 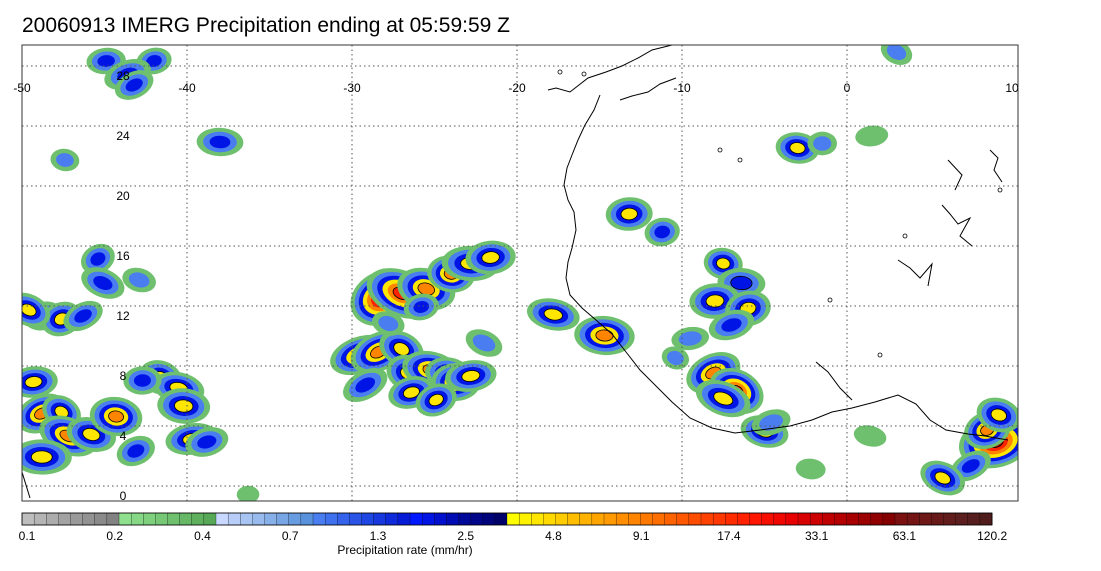 I want to click on colorbar-tick-label: 33.1, so click(x=817, y=536).